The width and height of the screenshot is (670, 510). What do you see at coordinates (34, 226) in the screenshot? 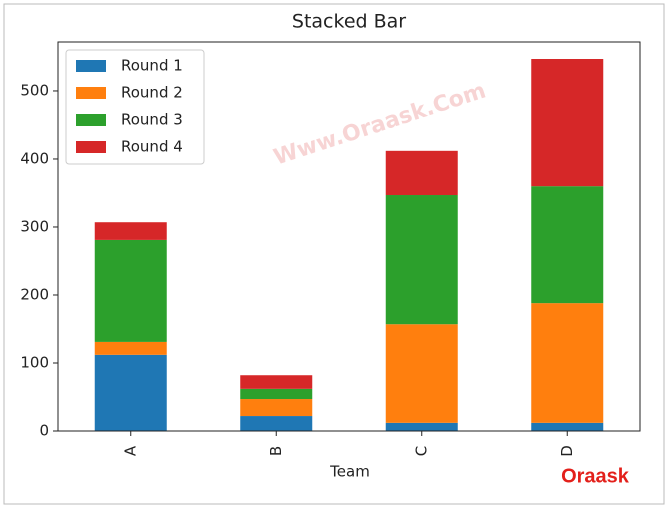
I see `y-tick-label: 300` at bounding box center [34, 226].